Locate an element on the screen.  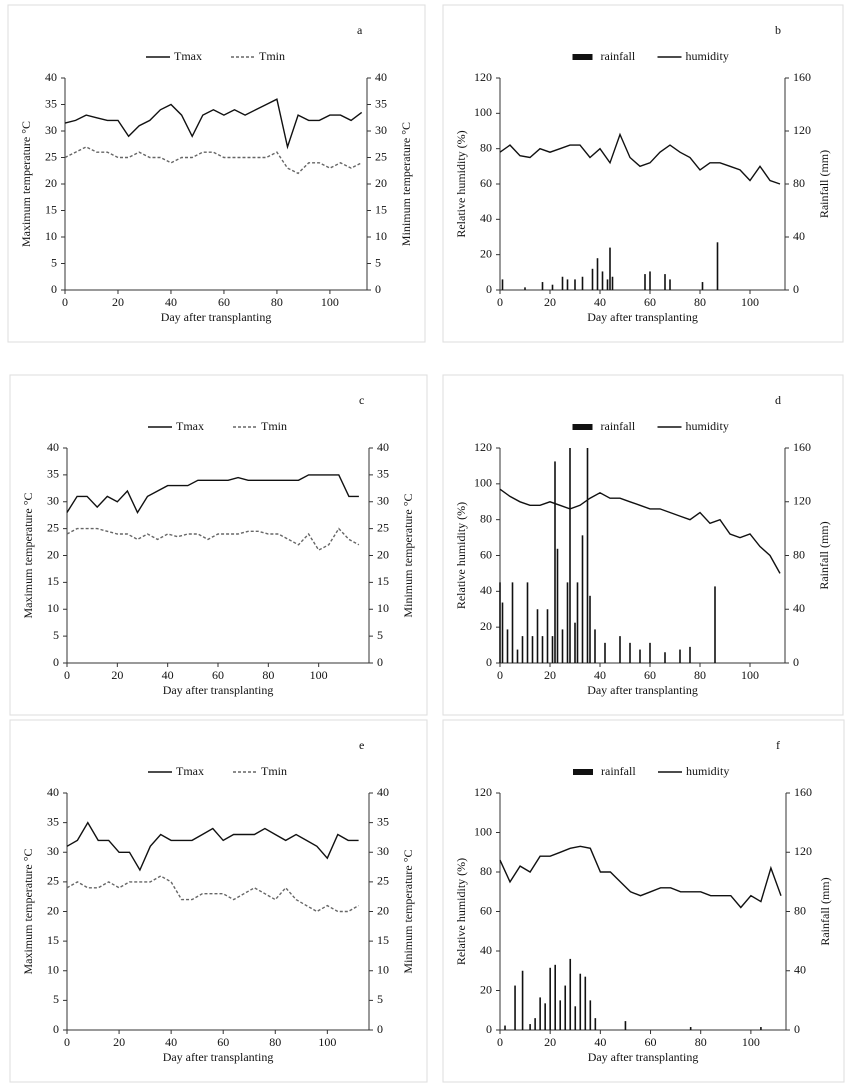
y2-axis-label: Minimum temperature °C is located at coordinates (408, 555).